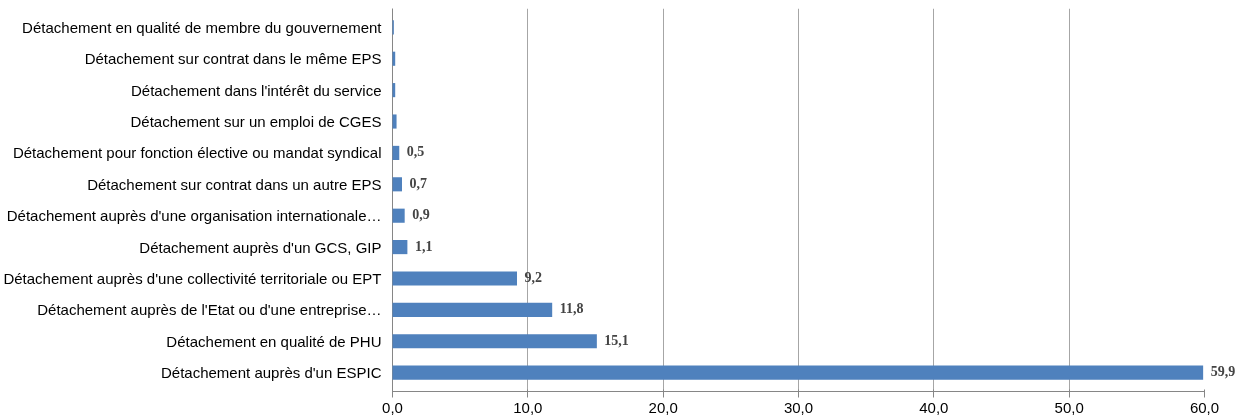  Describe the element at coordinates (934, 406) in the screenshot. I see `x-tick-label: 40,0` at that location.